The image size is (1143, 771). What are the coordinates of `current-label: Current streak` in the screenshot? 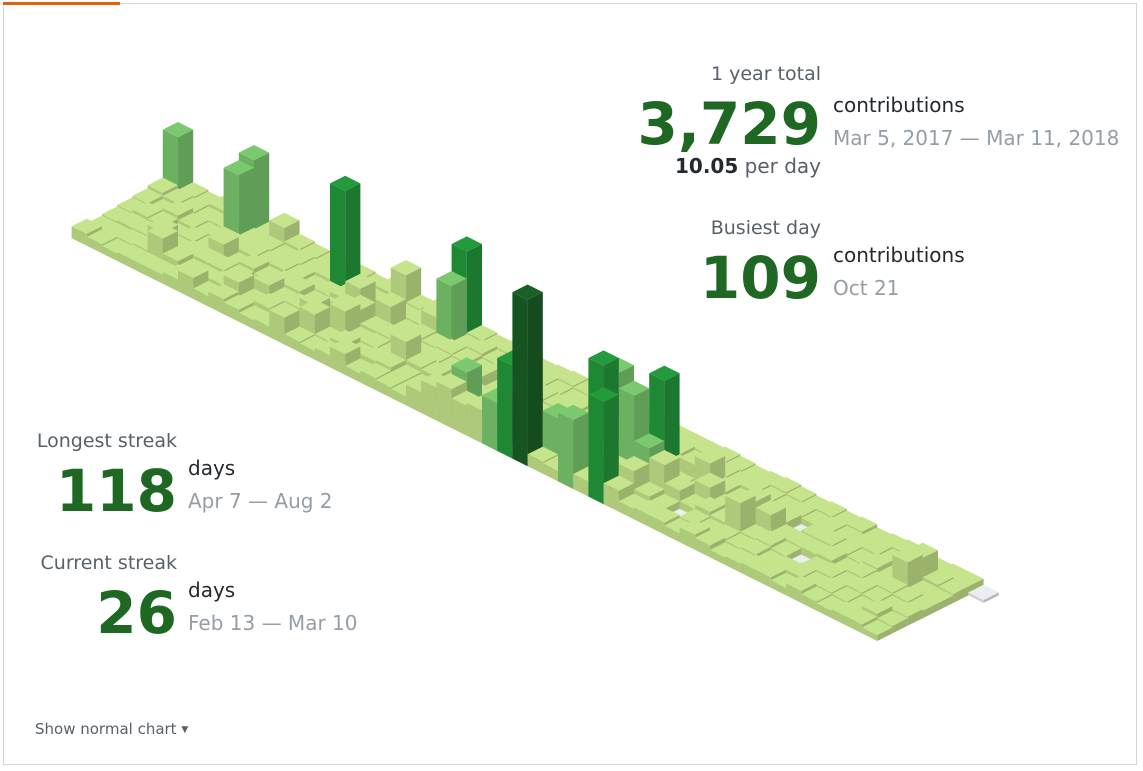 It's located at (108, 563).